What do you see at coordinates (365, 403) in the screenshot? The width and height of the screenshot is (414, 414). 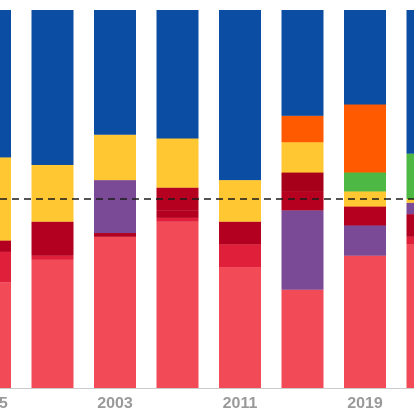 I see `x-tick-label-2019: 2019` at bounding box center [365, 403].